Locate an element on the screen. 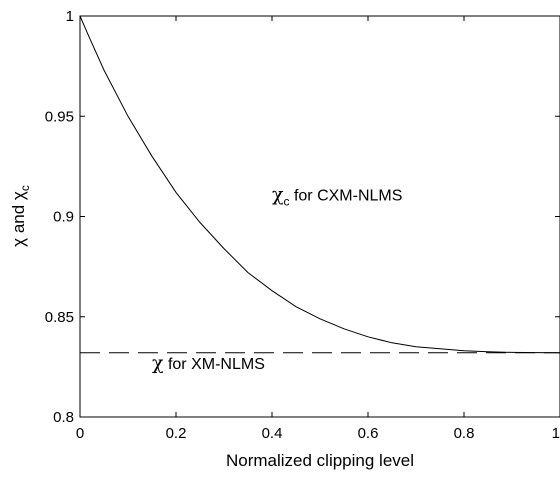 The width and height of the screenshot is (560, 479). y-axis-label-sub: c is located at coordinates (25, 188).